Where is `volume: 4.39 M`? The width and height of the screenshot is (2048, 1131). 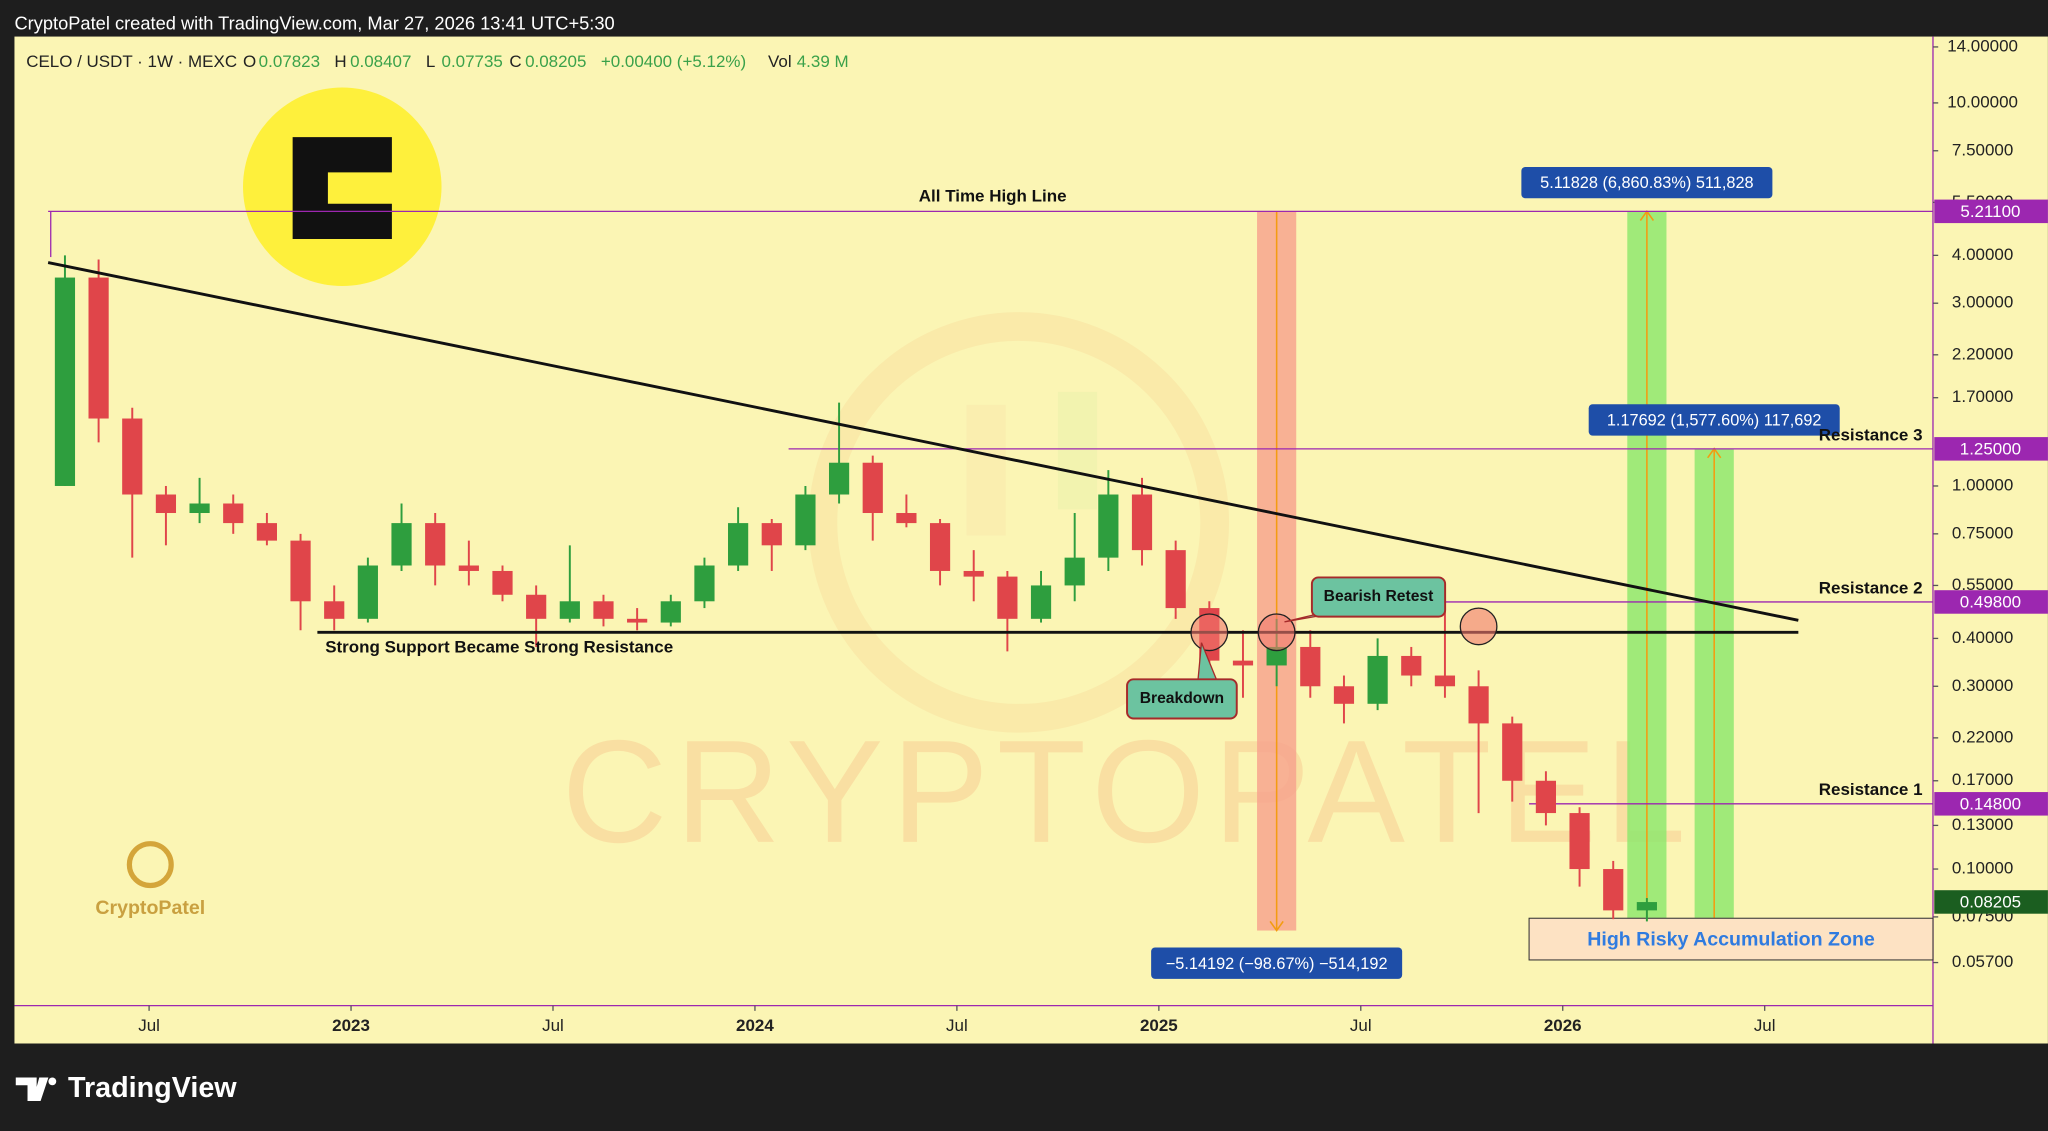
volume: 4.39 M is located at coordinates (823, 61).